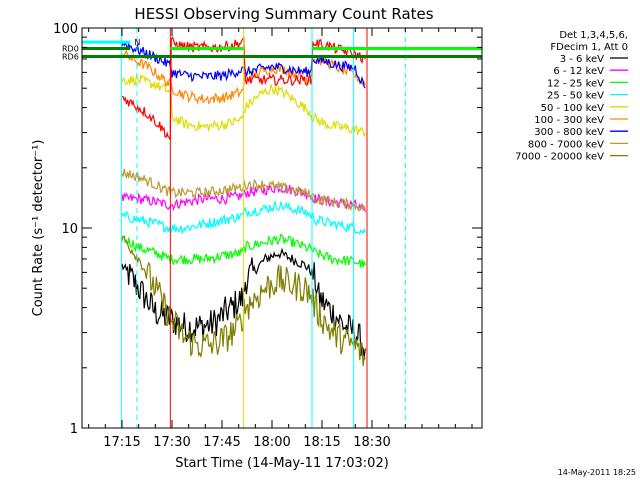  What do you see at coordinates (559, 157) in the screenshot?
I see `legend-label: 7000 - 20000 keV` at bounding box center [559, 157].